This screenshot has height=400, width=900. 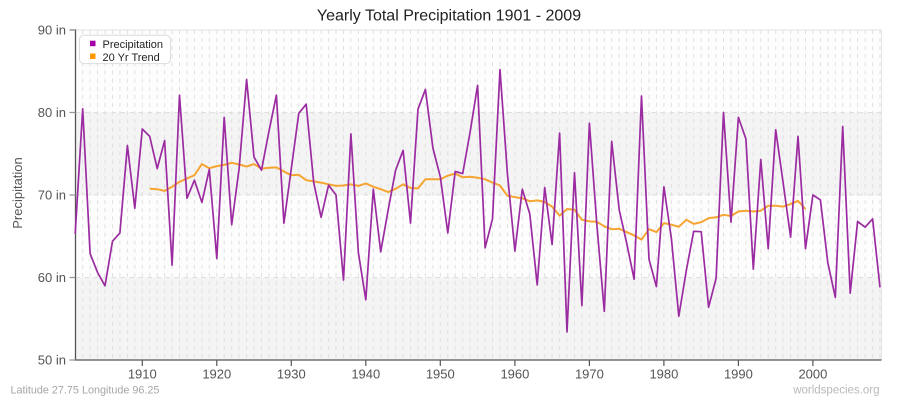 I want to click on svg-text: 20 Yr Trend, so click(x=131, y=58).